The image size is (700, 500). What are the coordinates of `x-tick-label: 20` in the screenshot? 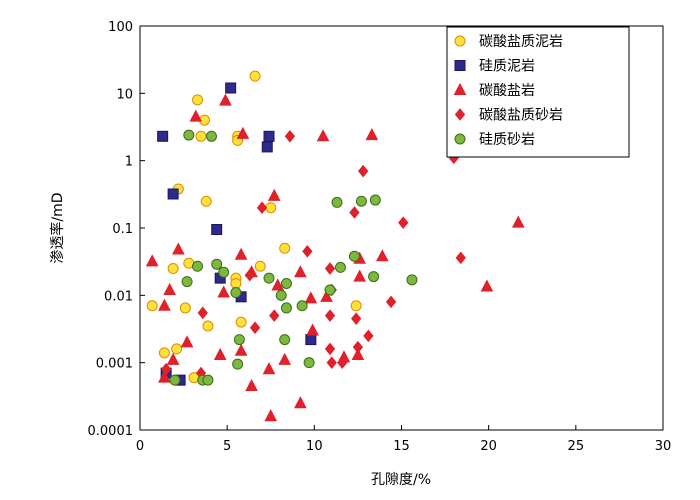 It's located at (488, 446).